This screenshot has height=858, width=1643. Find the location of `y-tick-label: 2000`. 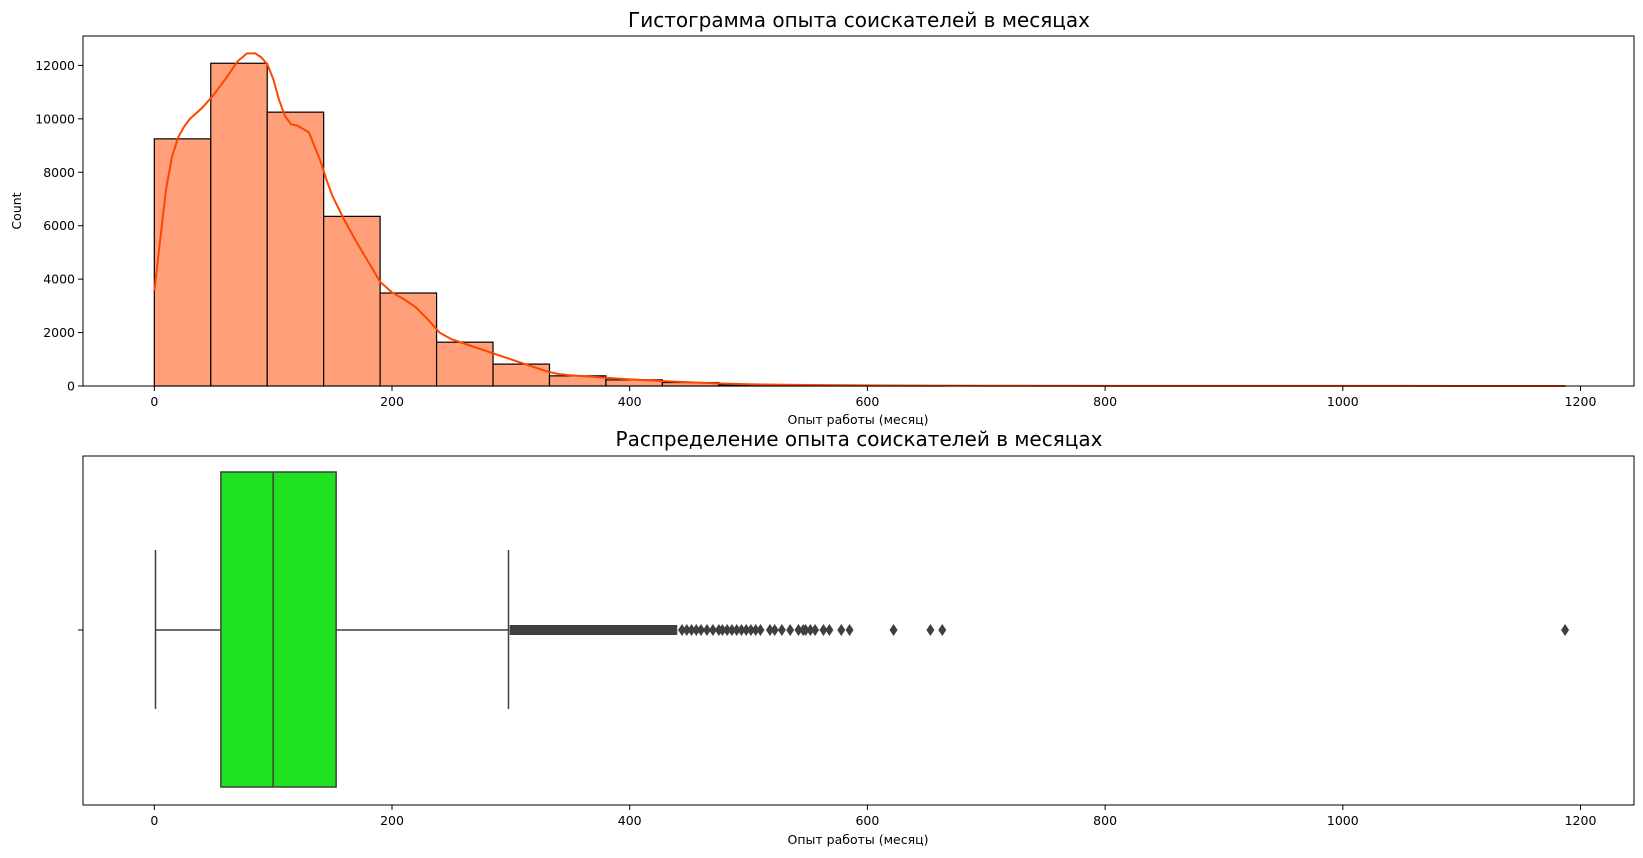

y-tick-label: 2000 is located at coordinates (59, 332).